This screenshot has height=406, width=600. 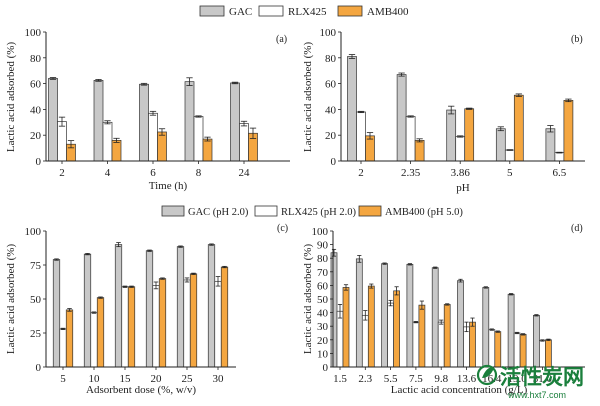 I want to click on watermark-leaf-icon, so click(x=488, y=372).